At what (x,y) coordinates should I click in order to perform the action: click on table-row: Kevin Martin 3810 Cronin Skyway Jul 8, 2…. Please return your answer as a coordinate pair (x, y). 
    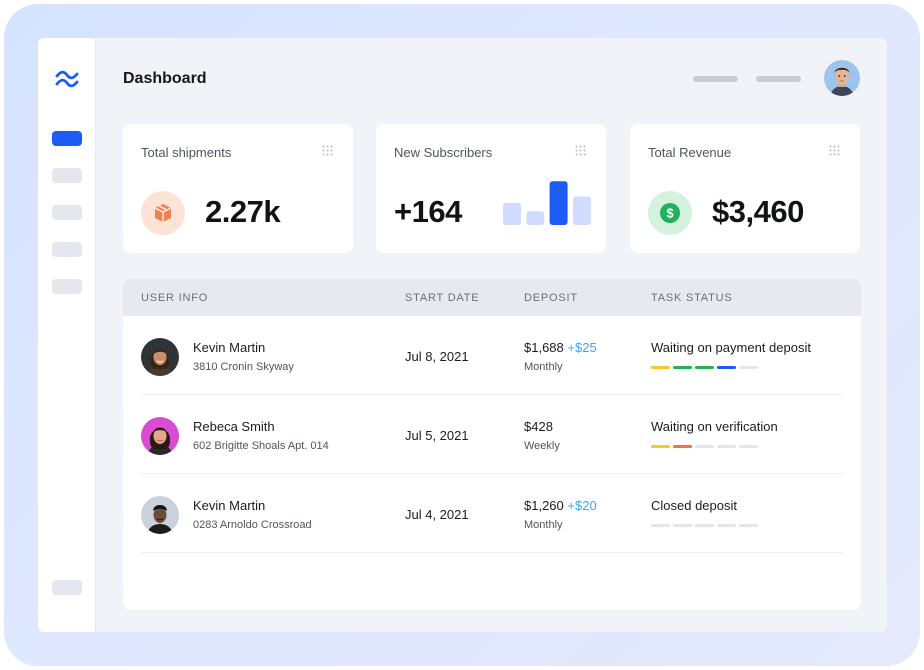
    Looking at the image, I should click on (492, 355).